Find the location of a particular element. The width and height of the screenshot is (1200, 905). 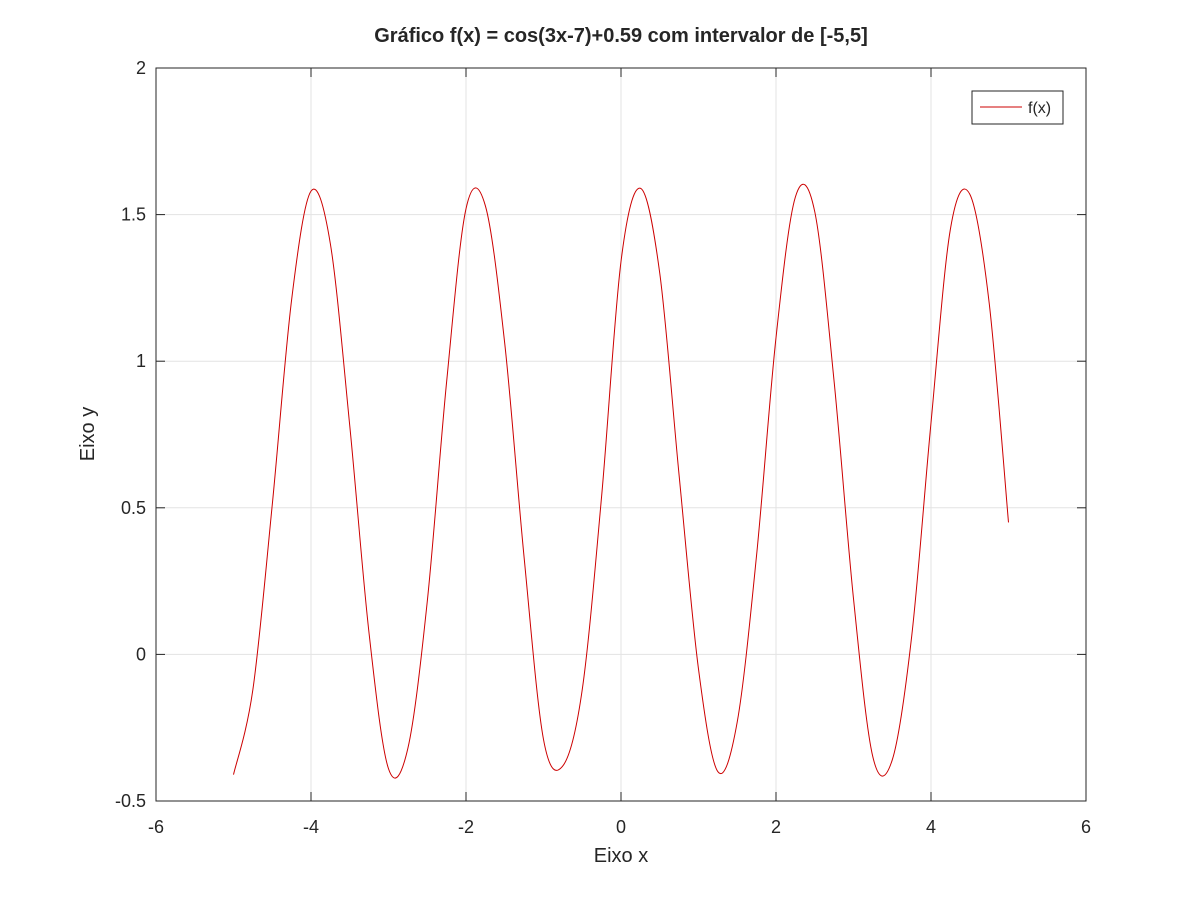

x-tick-label: -6 is located at coordinates (156, 827).